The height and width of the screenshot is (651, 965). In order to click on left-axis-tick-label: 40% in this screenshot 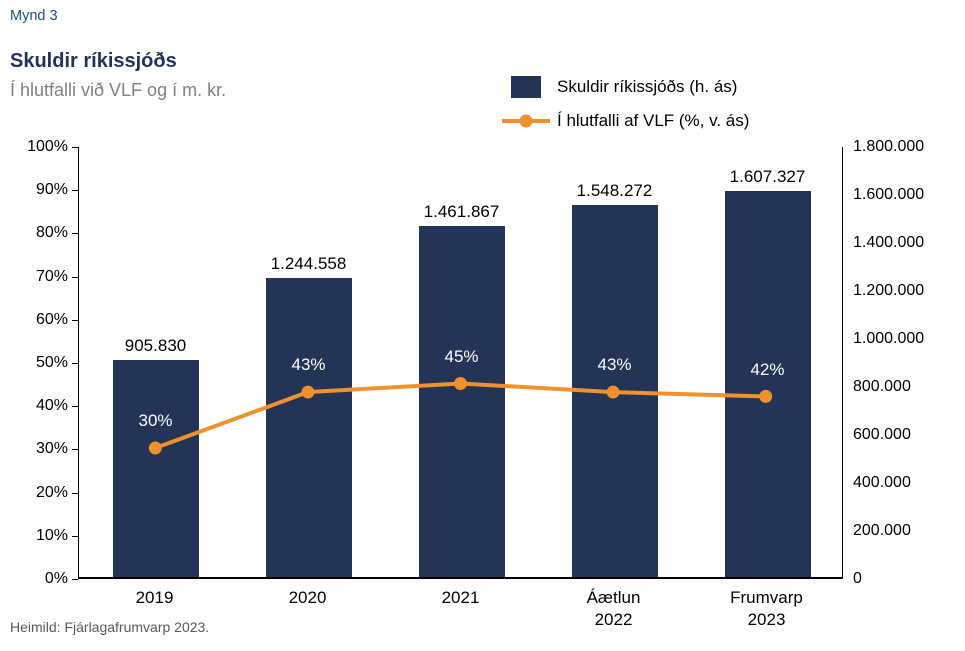, I will do `click(51, 406)`.